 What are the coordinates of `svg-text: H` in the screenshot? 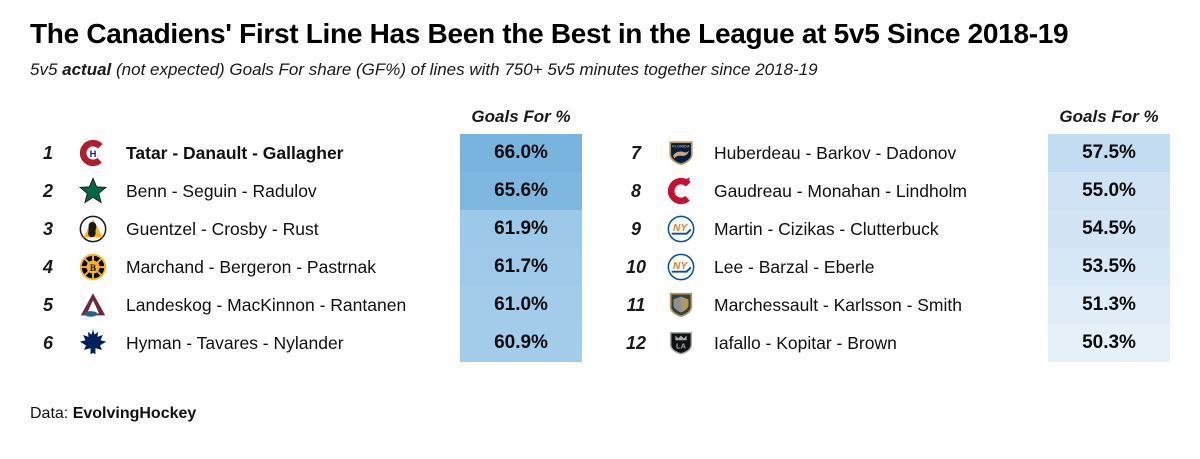 It's located at (93, 154).